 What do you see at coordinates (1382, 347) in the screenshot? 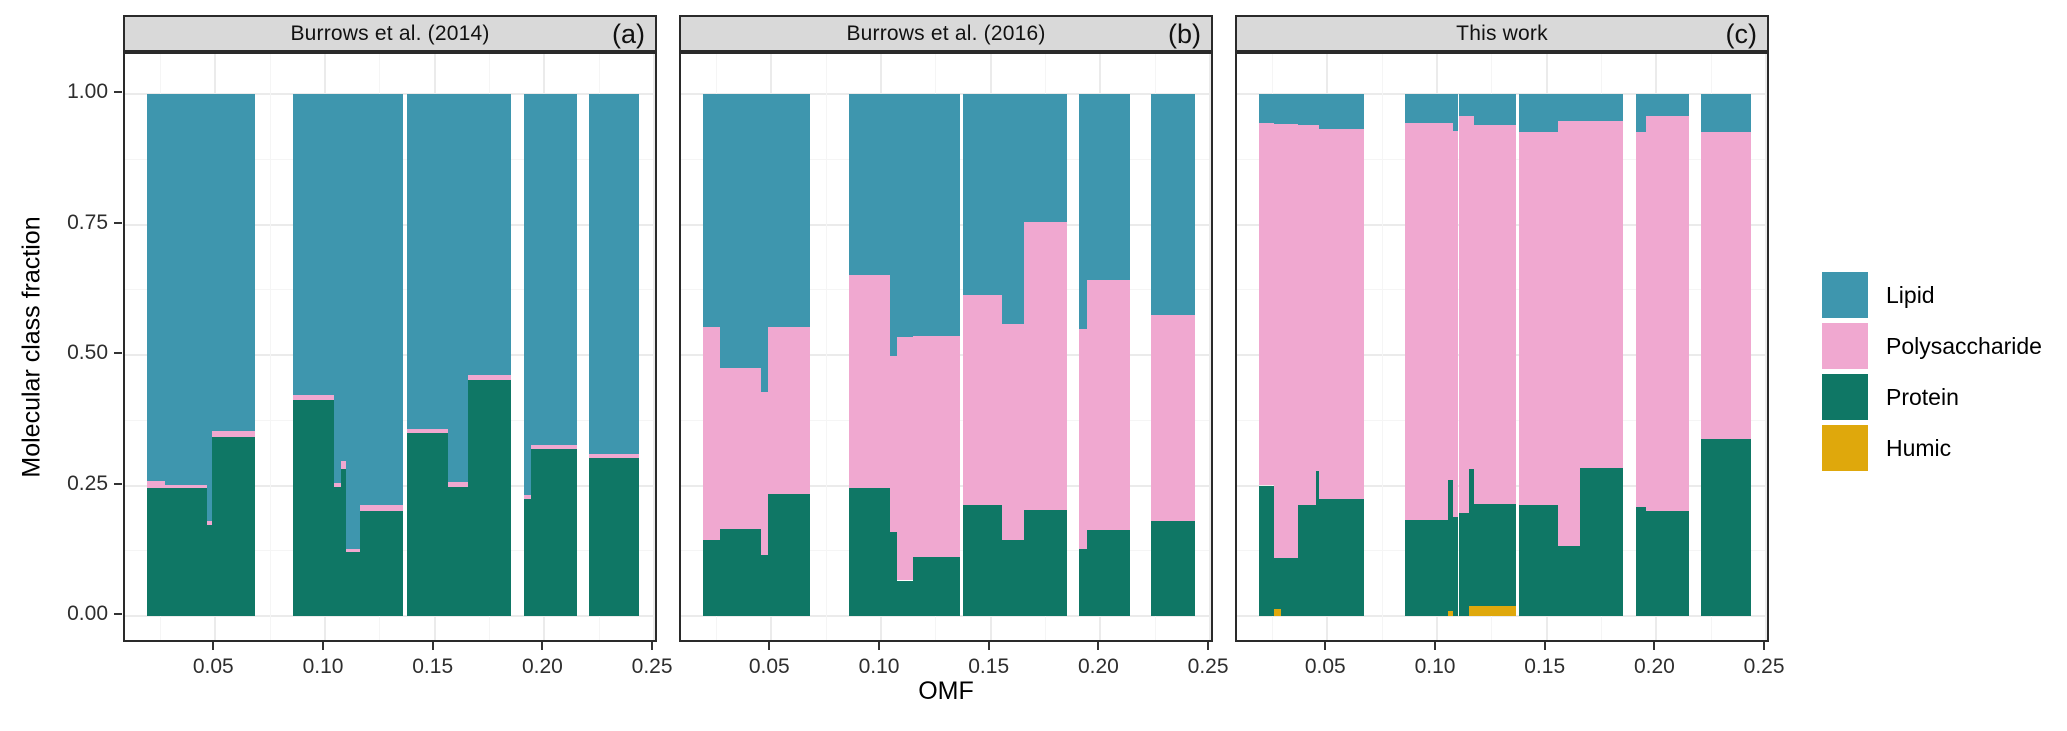
I see `gridline-minor` at bounding box center [1382, 347].